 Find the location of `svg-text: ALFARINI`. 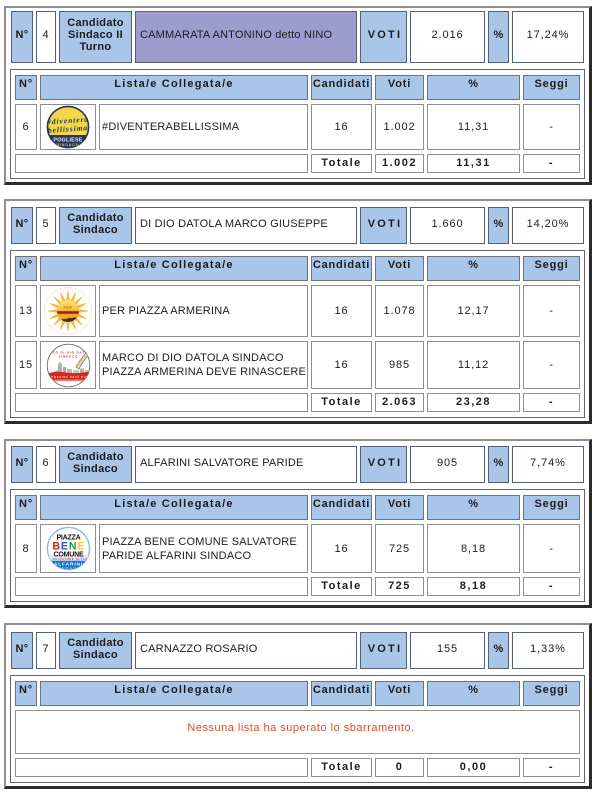

svg-text: ALFARINI is located at coordinates (67, 565).